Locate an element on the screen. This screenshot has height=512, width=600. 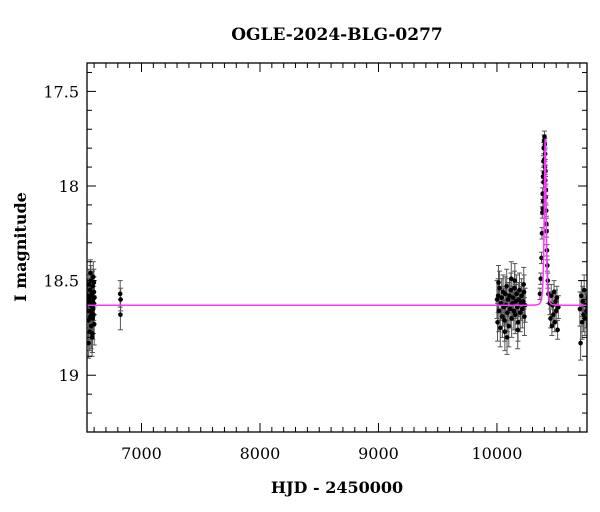
y-tick-label: 18.5 is located at coordinates (61, 281).